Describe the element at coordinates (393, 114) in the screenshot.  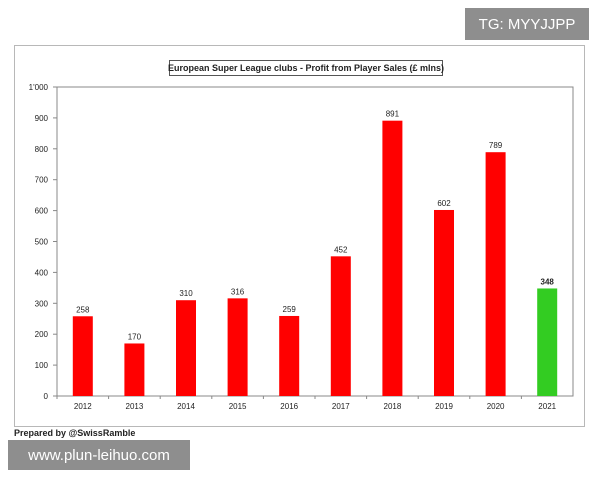
I see `data-label-2018: 891` at that location.